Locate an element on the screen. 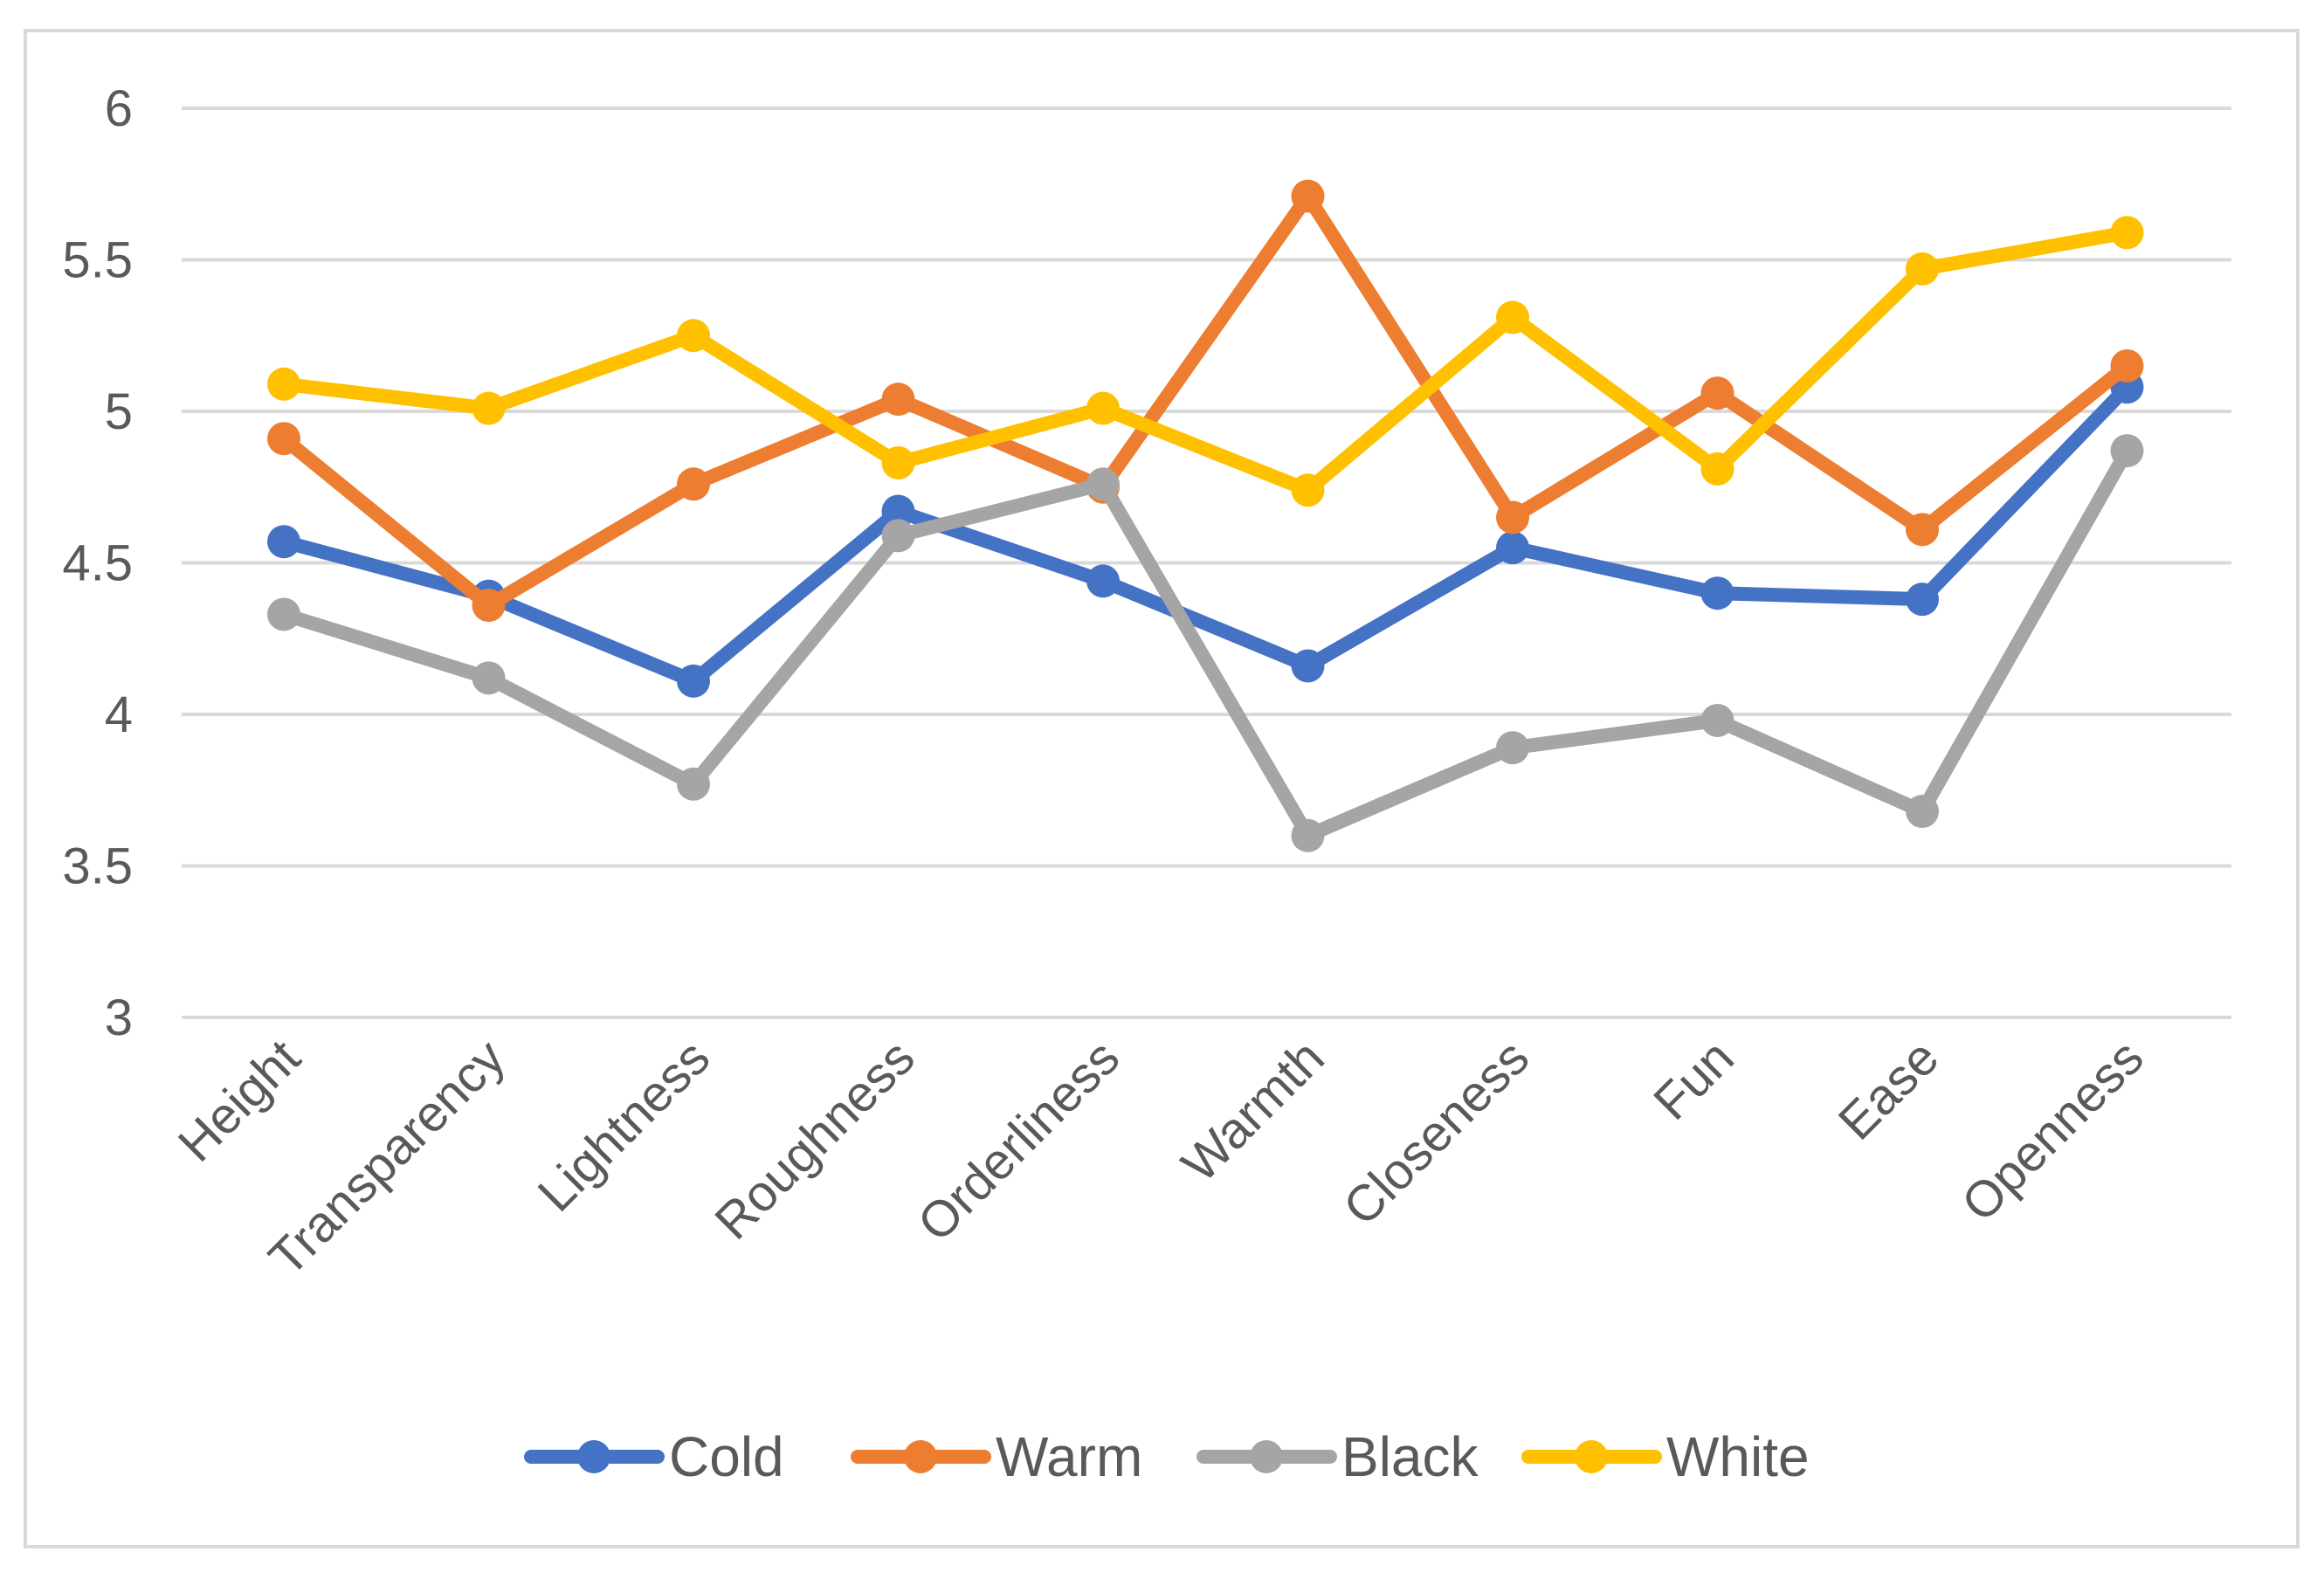 The width and height of the screenshot is (2324, 1579). x-tick-label: Height is located at coordinates (240, 1101).